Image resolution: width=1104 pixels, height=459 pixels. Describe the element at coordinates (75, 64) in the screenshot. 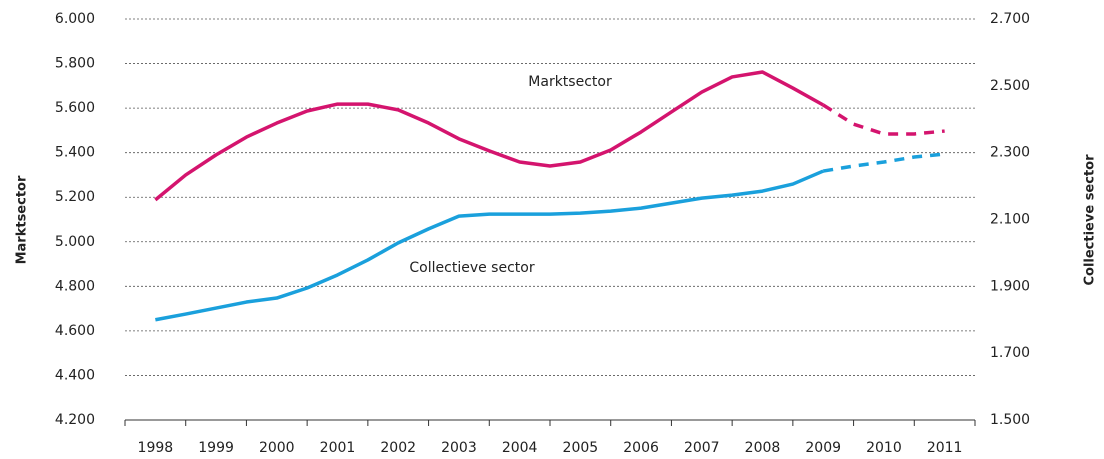

I see `y-tick-label: 5.800` at that location.